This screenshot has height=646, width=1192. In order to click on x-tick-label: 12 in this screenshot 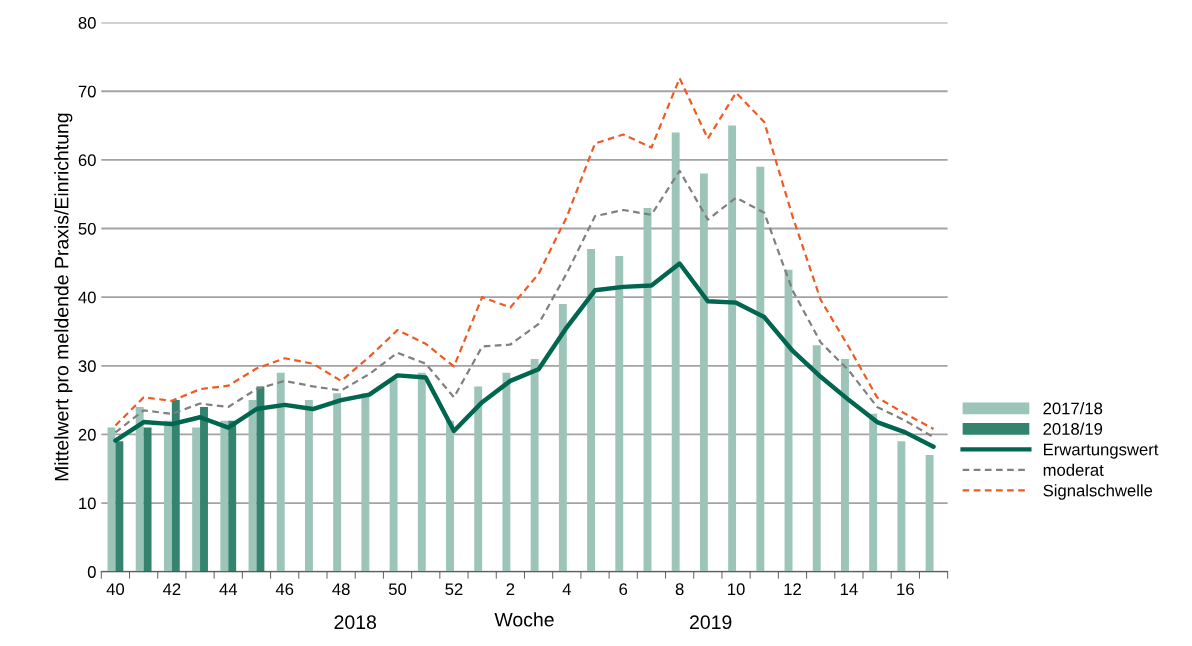, I will do `click(792, 589)`.